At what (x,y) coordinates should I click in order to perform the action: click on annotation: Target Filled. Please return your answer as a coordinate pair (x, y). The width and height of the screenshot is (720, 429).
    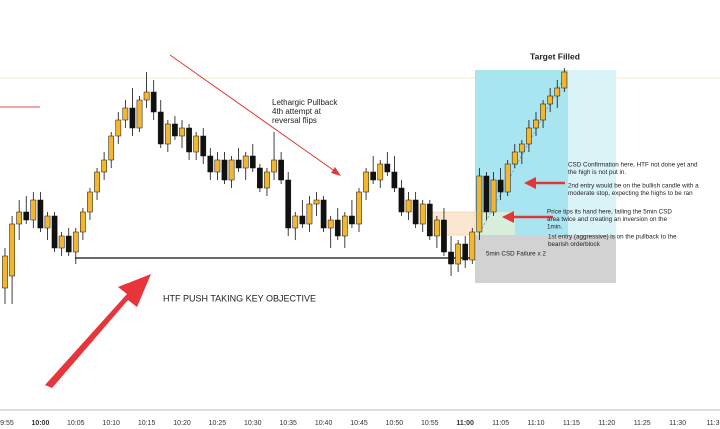
    Looking at the image, I should click on (555, 56).